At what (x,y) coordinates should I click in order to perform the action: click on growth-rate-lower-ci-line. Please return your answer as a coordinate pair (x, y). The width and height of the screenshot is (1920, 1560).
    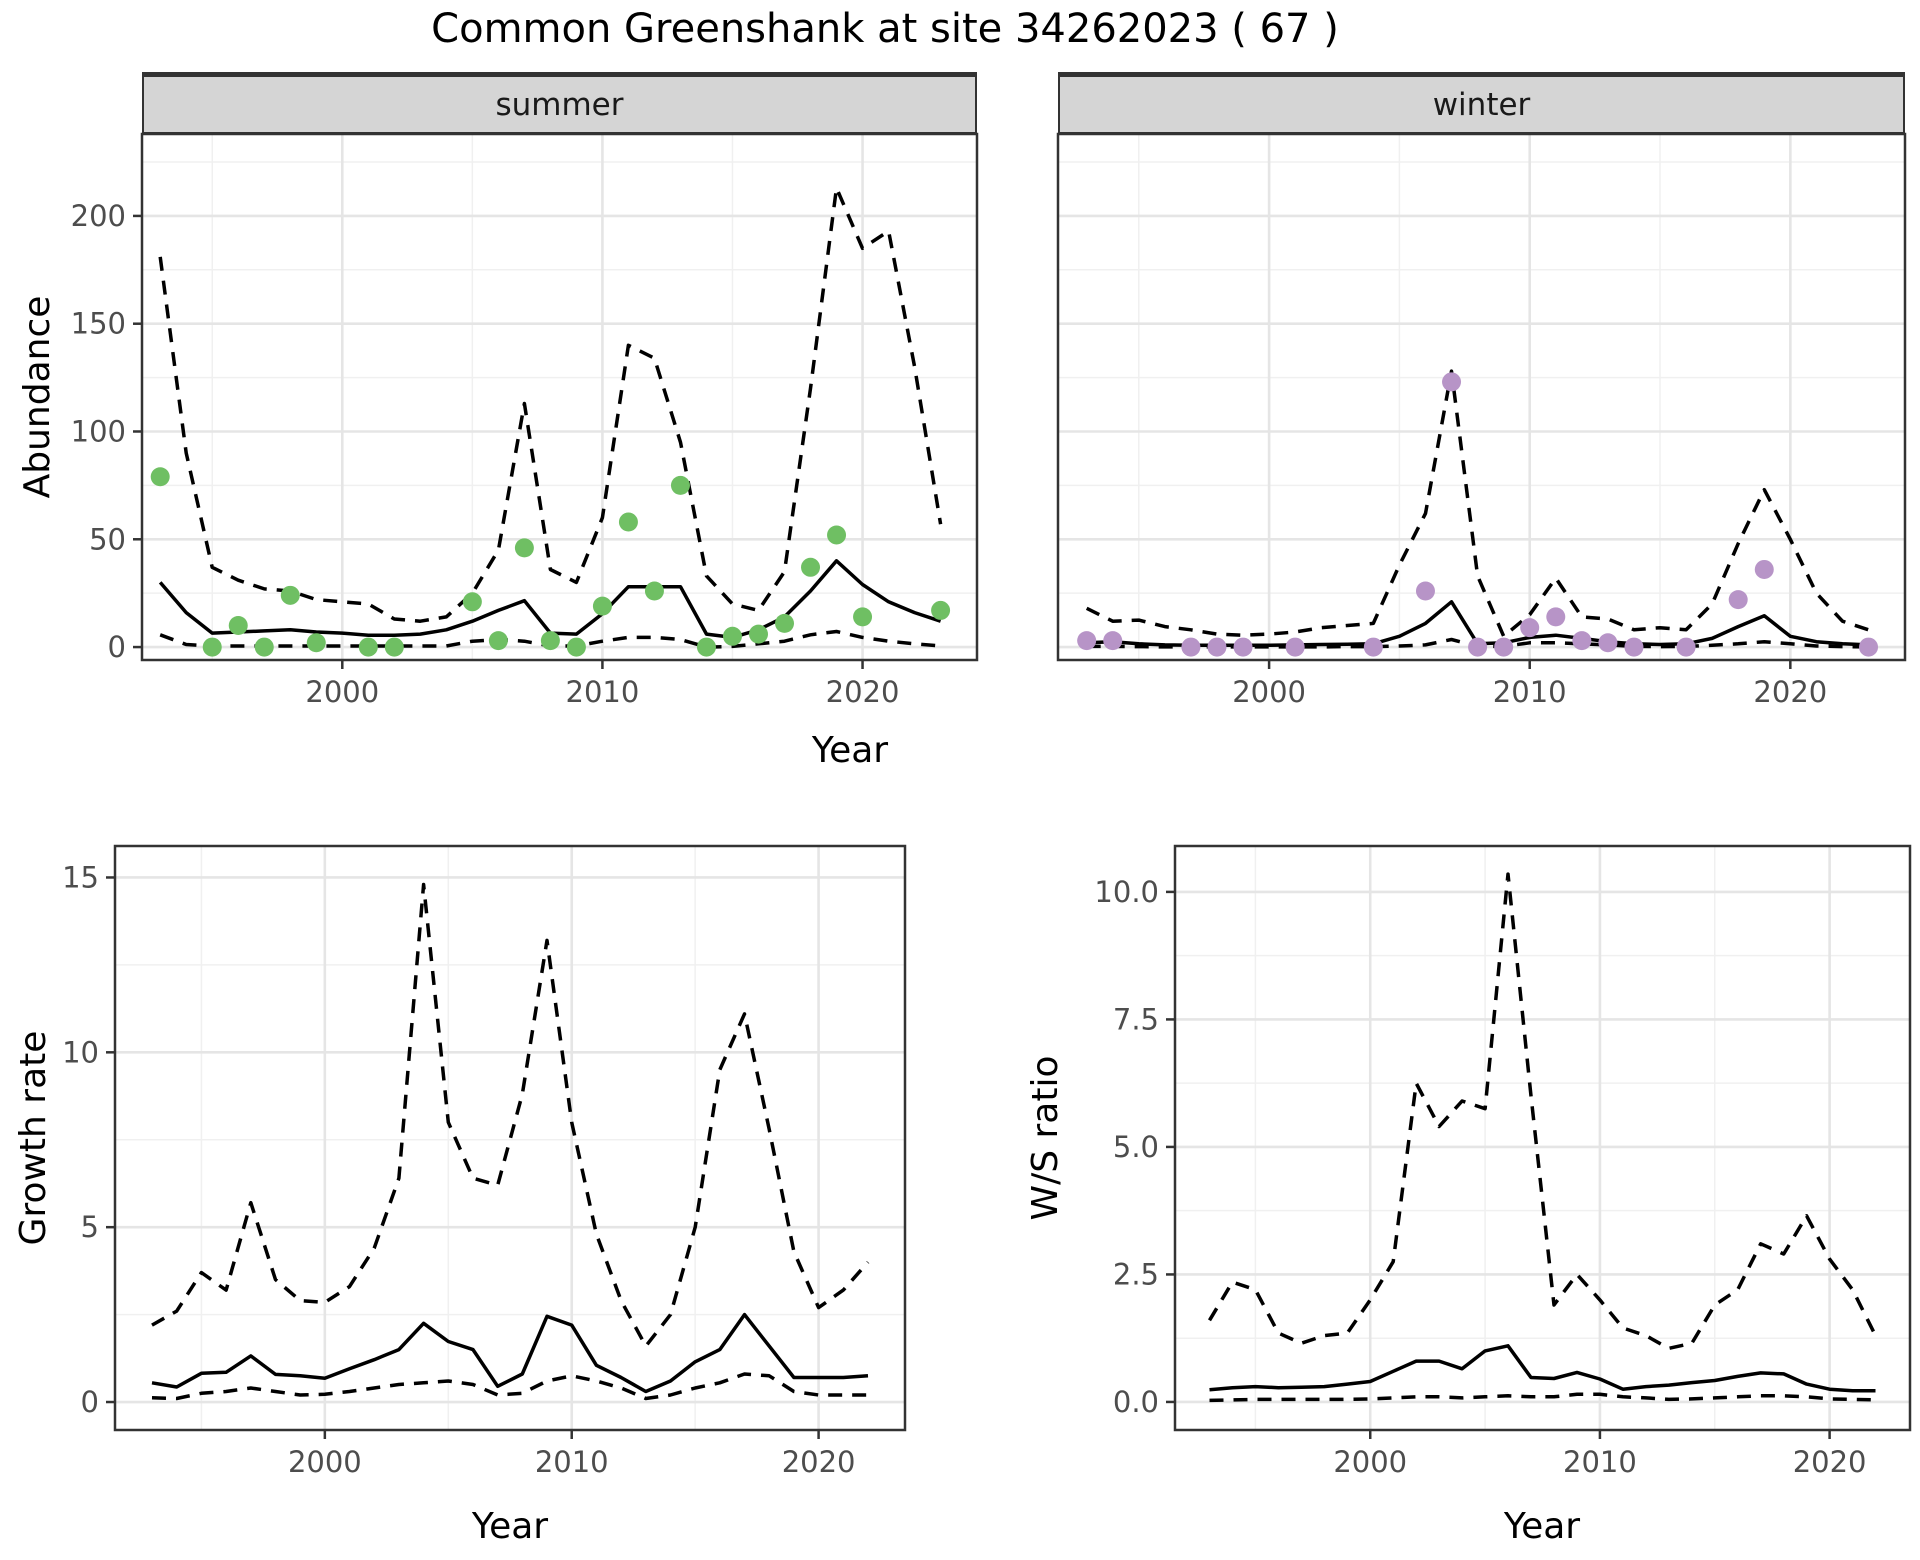
    Looking at the image, I should click on (509, 1386).